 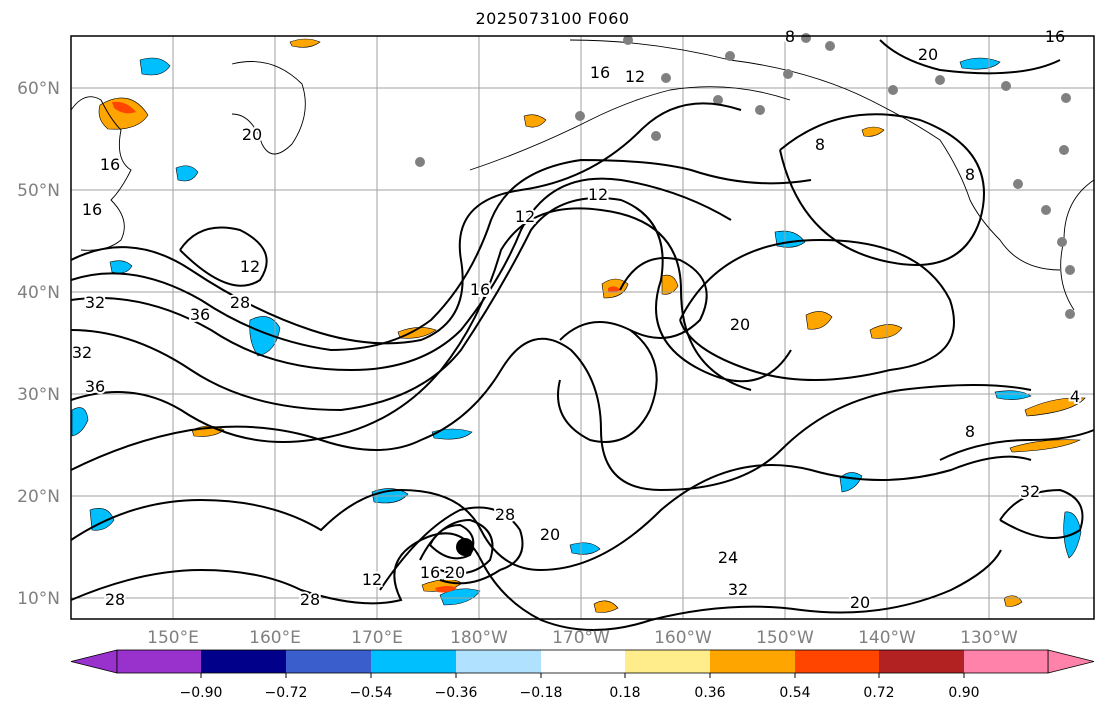 What do you see at coordinates (38, 599) in the screenshot?
I see `lat-tick-label: 10°N` at bounding box center [38, 599].